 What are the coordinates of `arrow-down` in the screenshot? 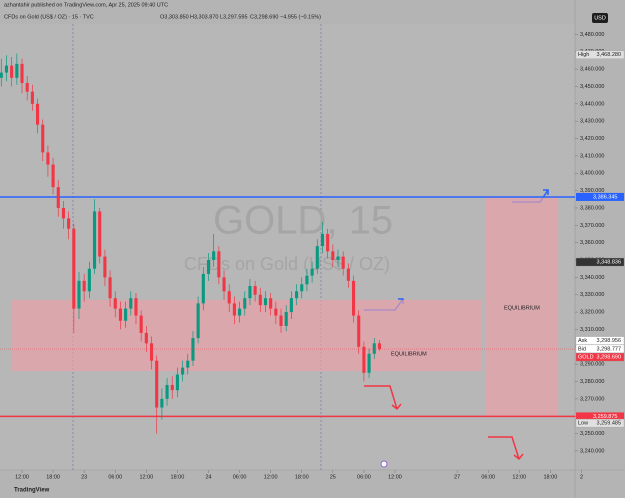 It's located at (383, 398).